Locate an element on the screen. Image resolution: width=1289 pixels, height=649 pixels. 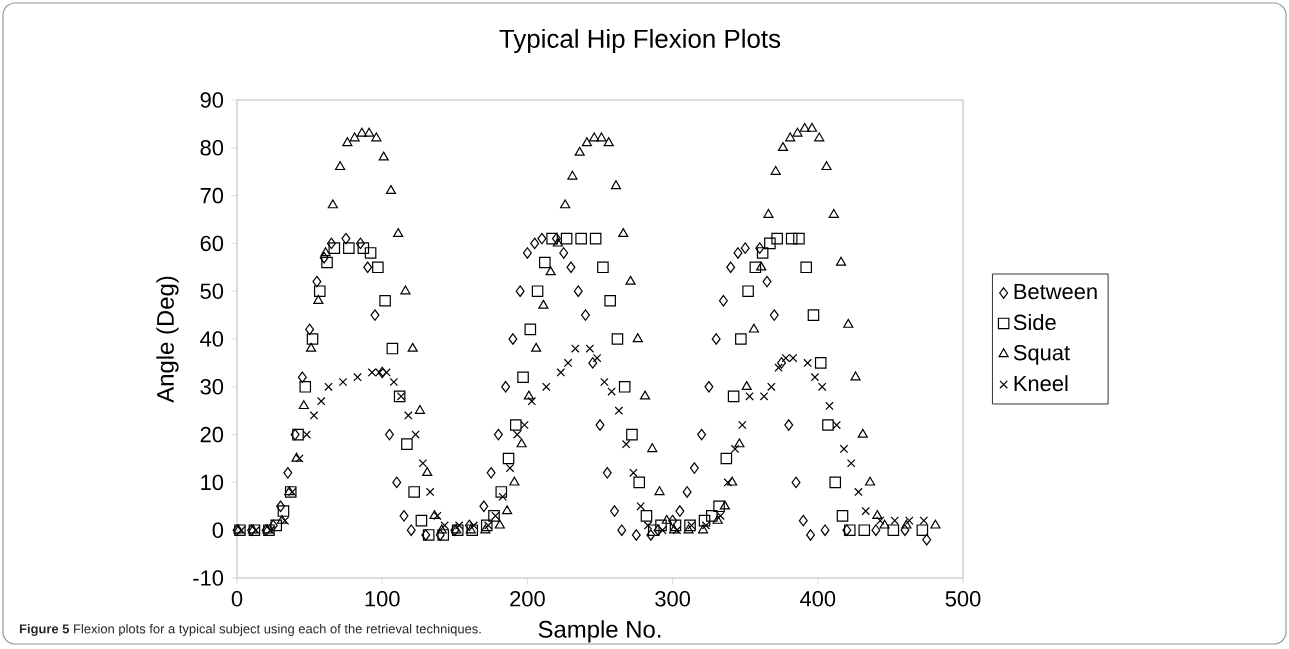
legend-label: Squat is located at coordinates (1041, 354).